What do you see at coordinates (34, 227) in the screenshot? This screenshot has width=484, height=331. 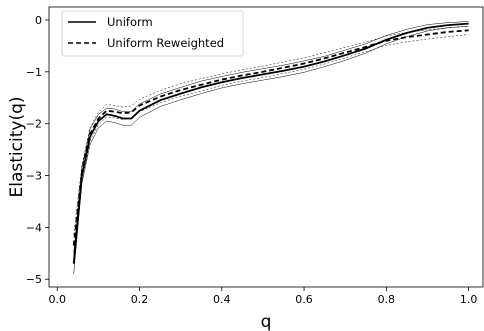 I see `y-tick-label: −4` at bounding box center [34, 227].